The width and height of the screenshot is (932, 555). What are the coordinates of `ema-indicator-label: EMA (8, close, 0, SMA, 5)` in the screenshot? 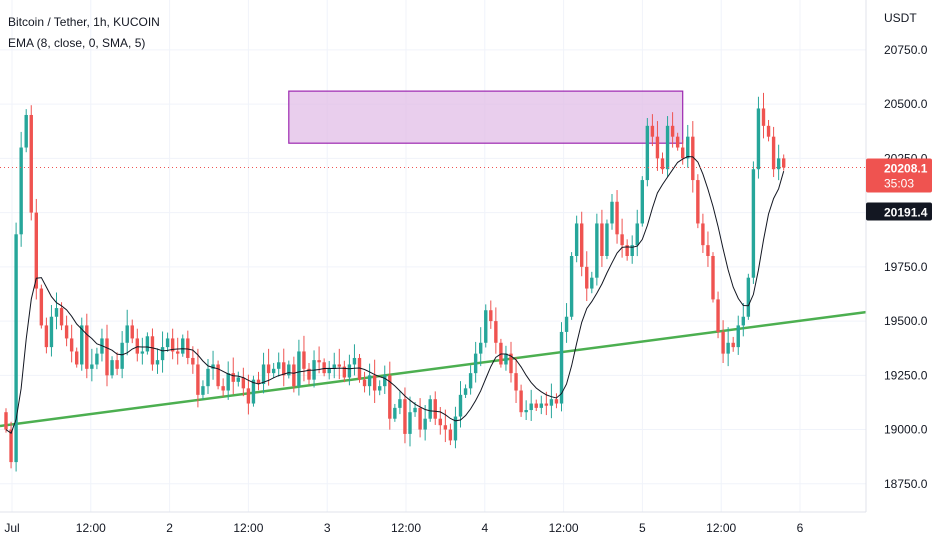 It's located at (77, 43).